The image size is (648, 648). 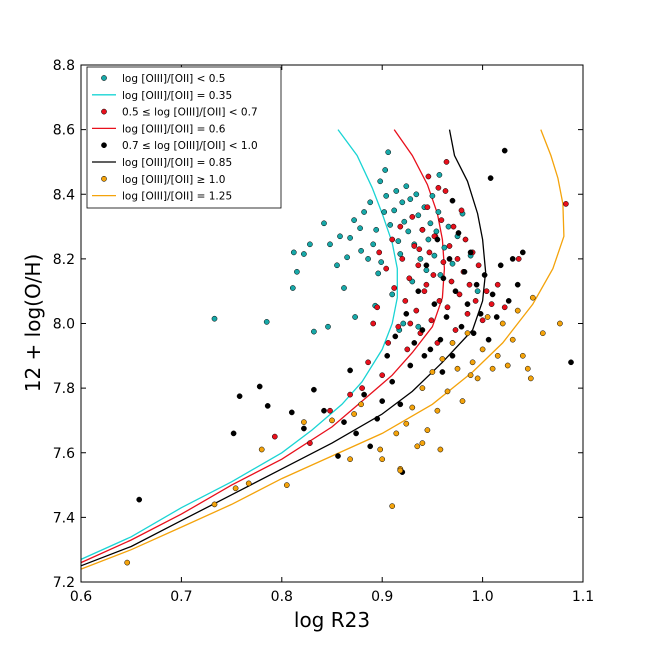 What do you see at coordinates (81, 597) in the screenshot?
I see `x-tick-label: 0.6` at bounding box center [81, 597].